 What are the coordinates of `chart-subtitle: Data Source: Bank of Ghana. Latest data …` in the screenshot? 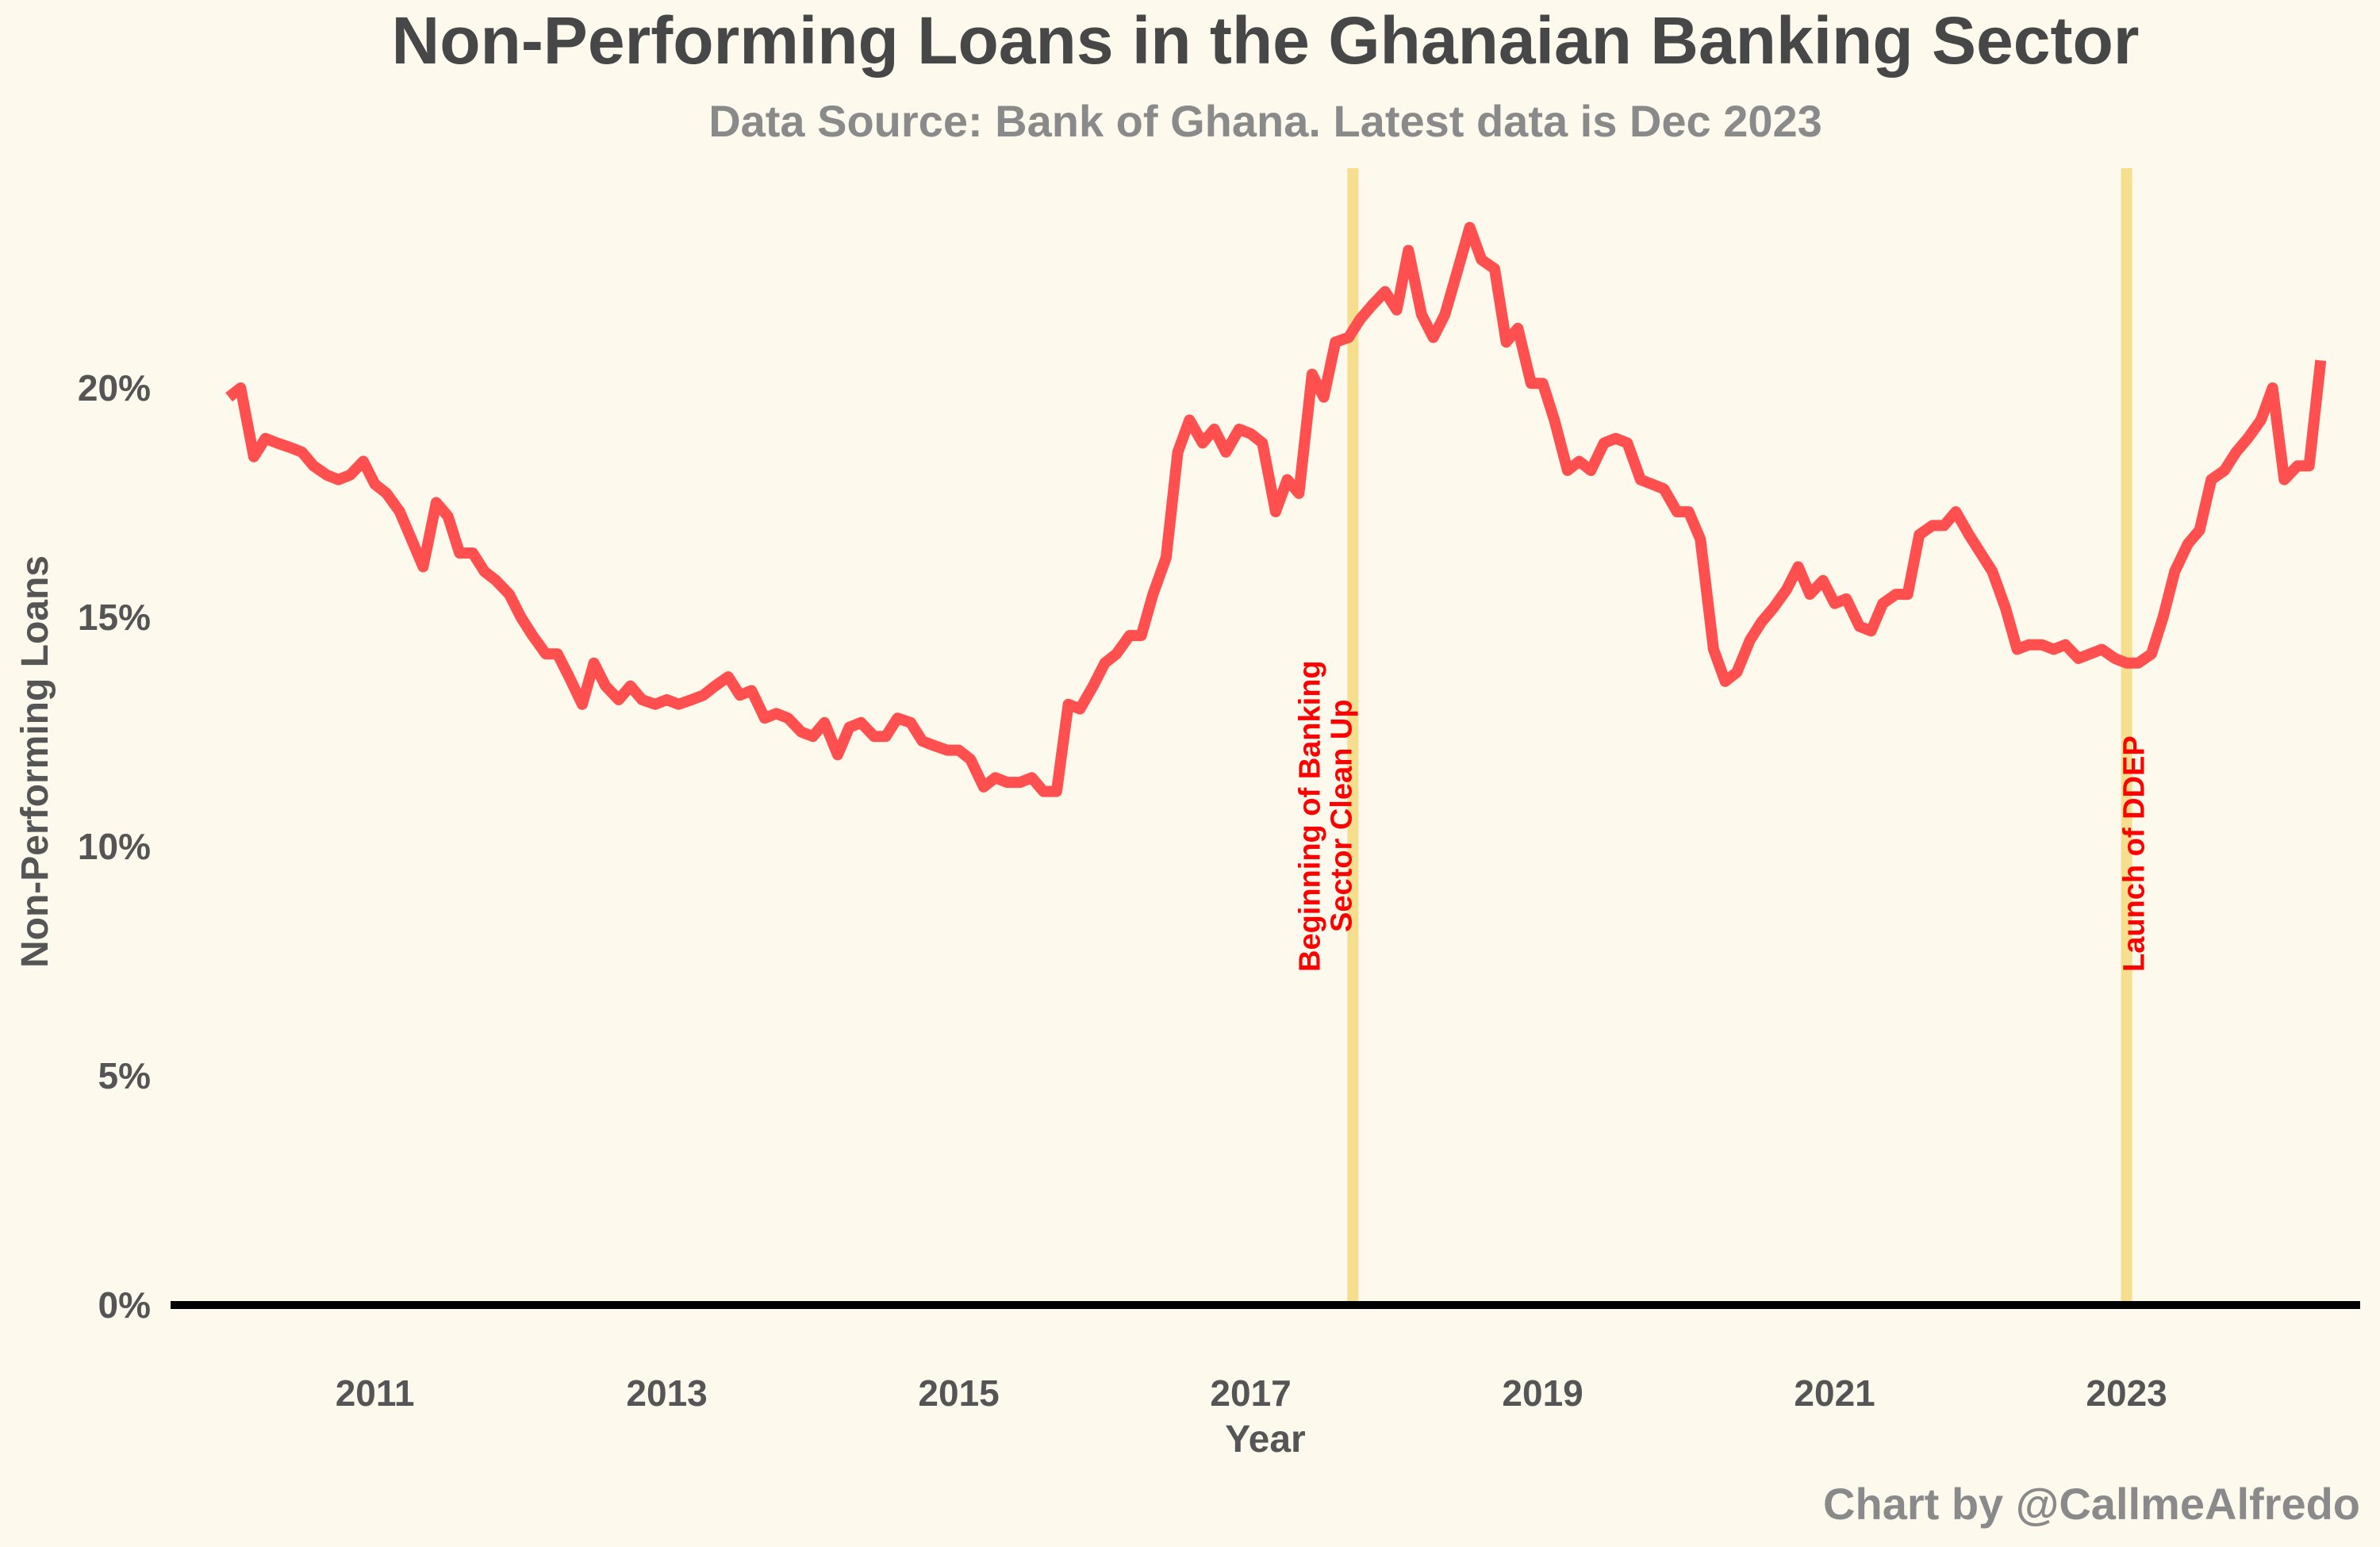 It's located at (1265, 121).